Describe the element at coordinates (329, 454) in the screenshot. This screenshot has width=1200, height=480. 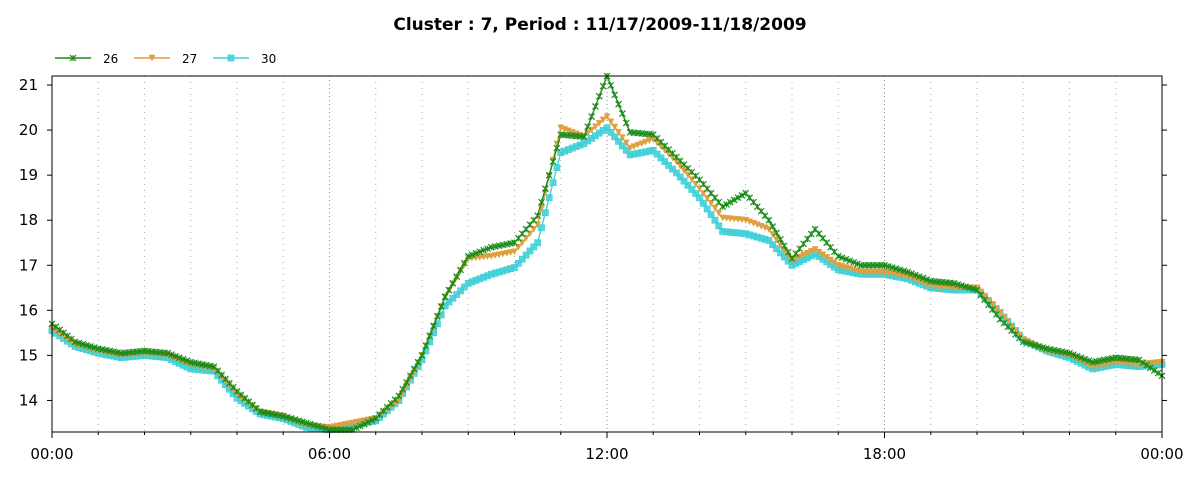
I see `x-tick-label: 06:00` at that location.